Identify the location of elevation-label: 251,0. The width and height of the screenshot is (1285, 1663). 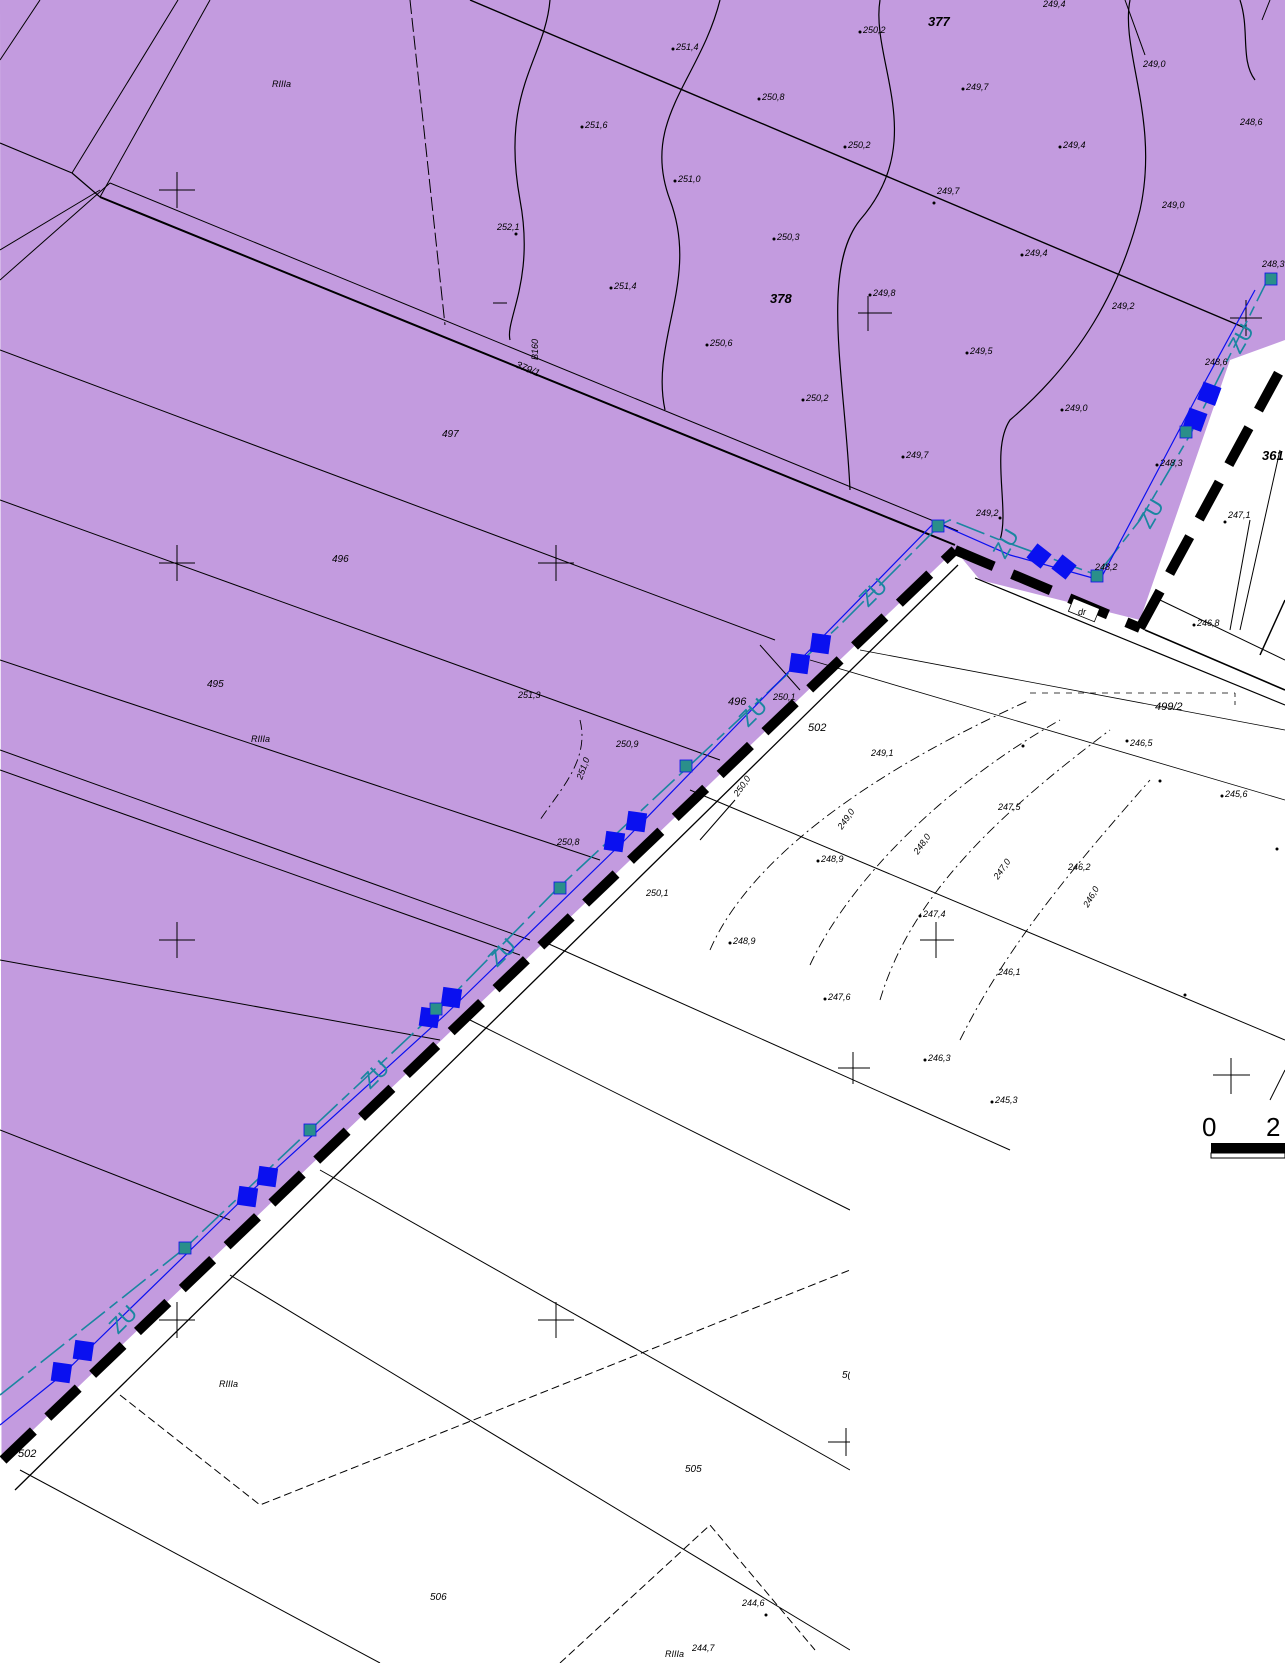
(689, 179).